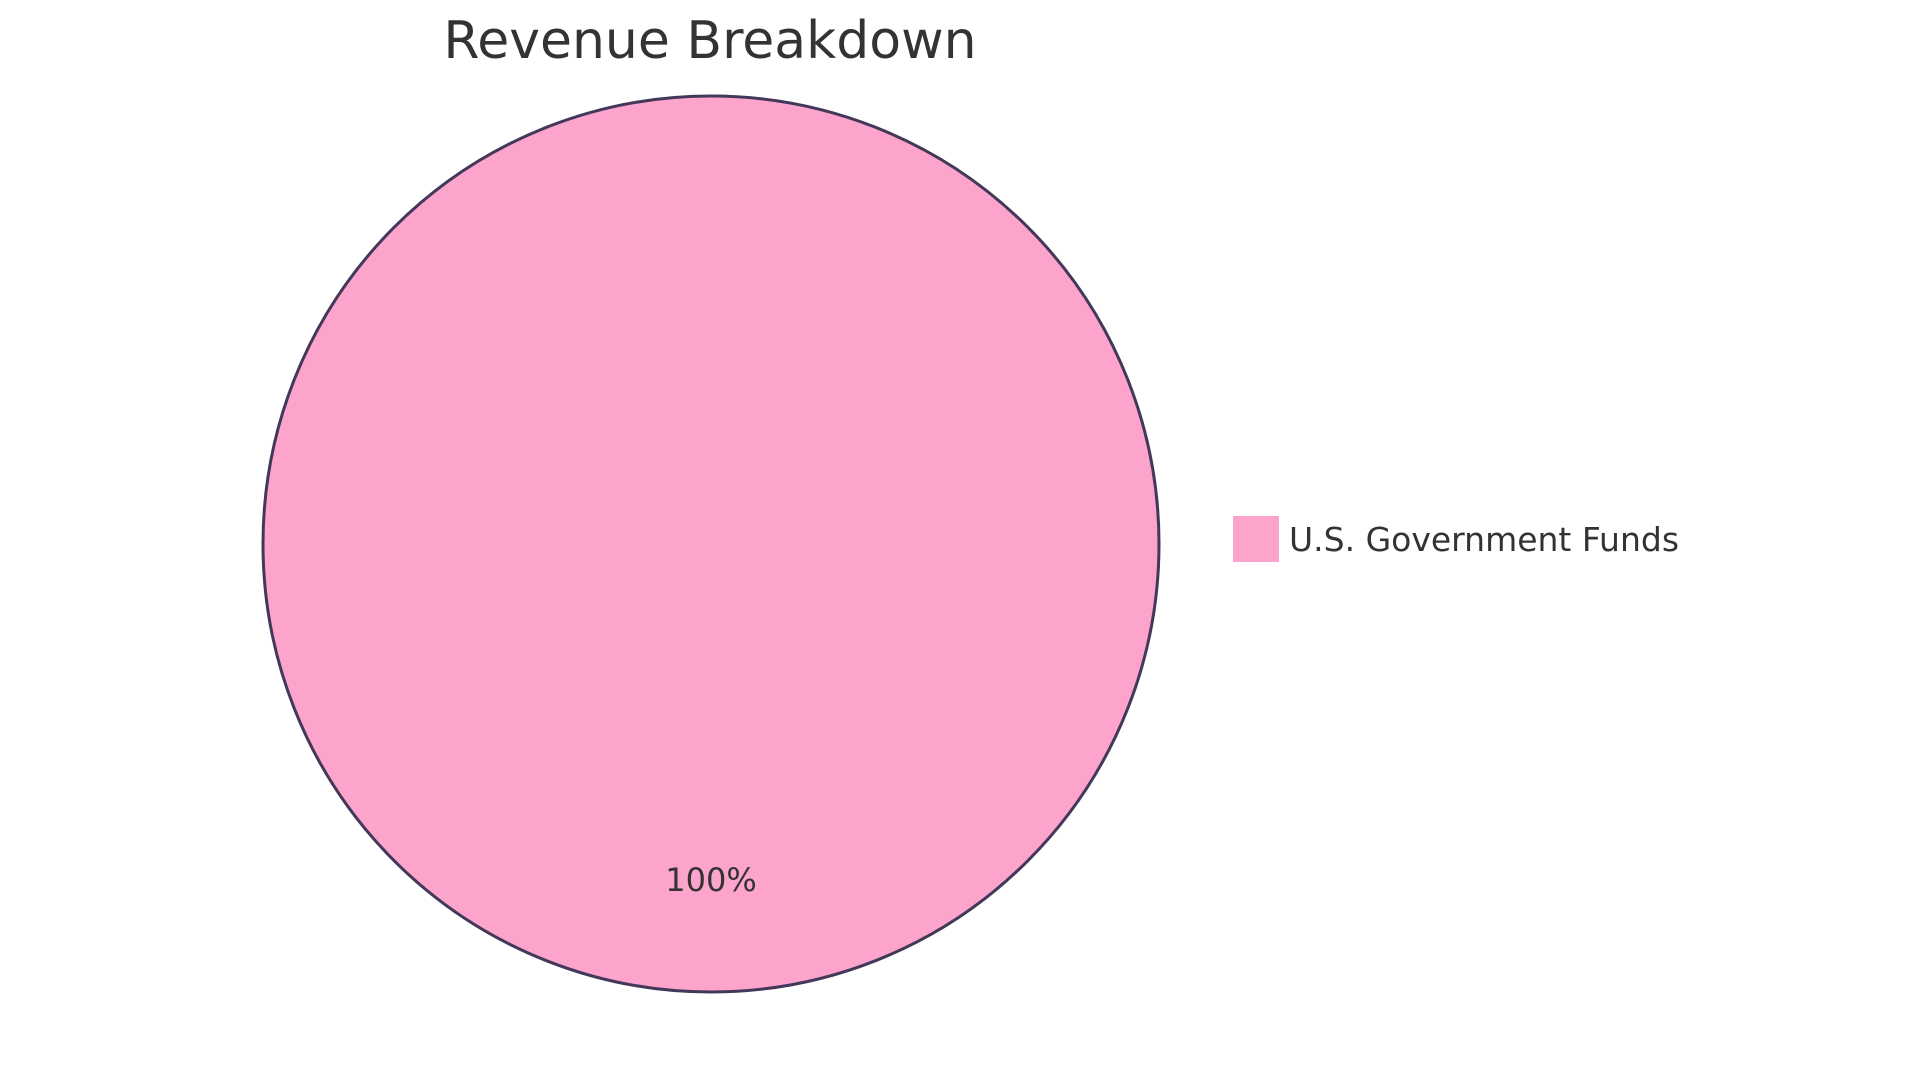 The image size is (1920, 1080). I want to click on slice-percent-label: 100%, so click(710, 880).